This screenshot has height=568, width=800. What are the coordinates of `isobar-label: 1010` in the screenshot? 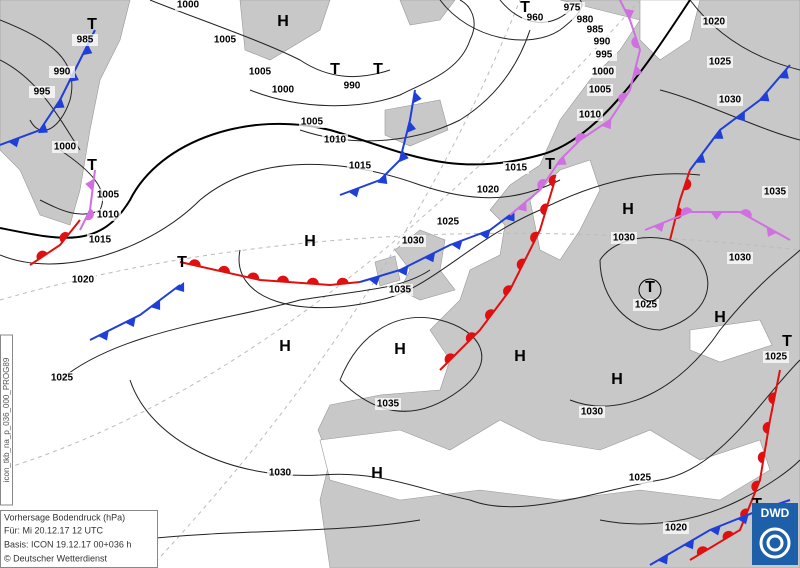 It's located at (590, 115).